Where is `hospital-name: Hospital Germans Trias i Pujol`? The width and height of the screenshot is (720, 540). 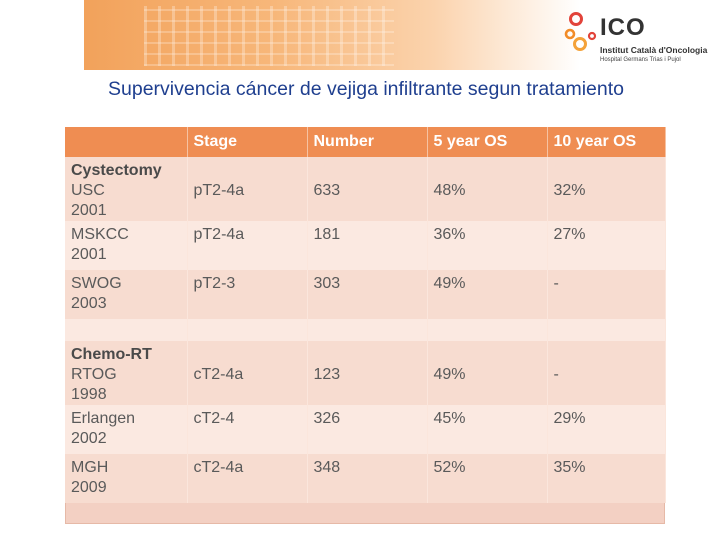 hospital-name: Hospital Germans Trias i Pujol is located at coordinates (640, 60).